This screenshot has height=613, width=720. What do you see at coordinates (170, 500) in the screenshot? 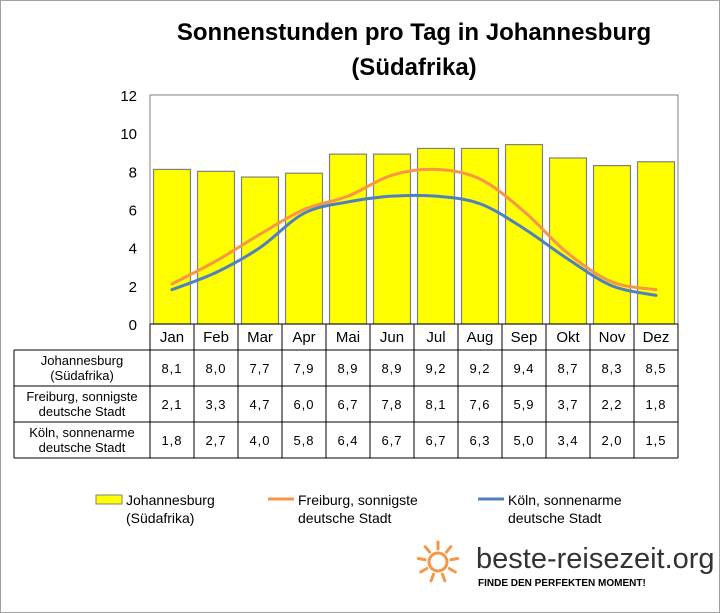
I see `legend-label: Johannesburg` at bounding box center [170, 500].